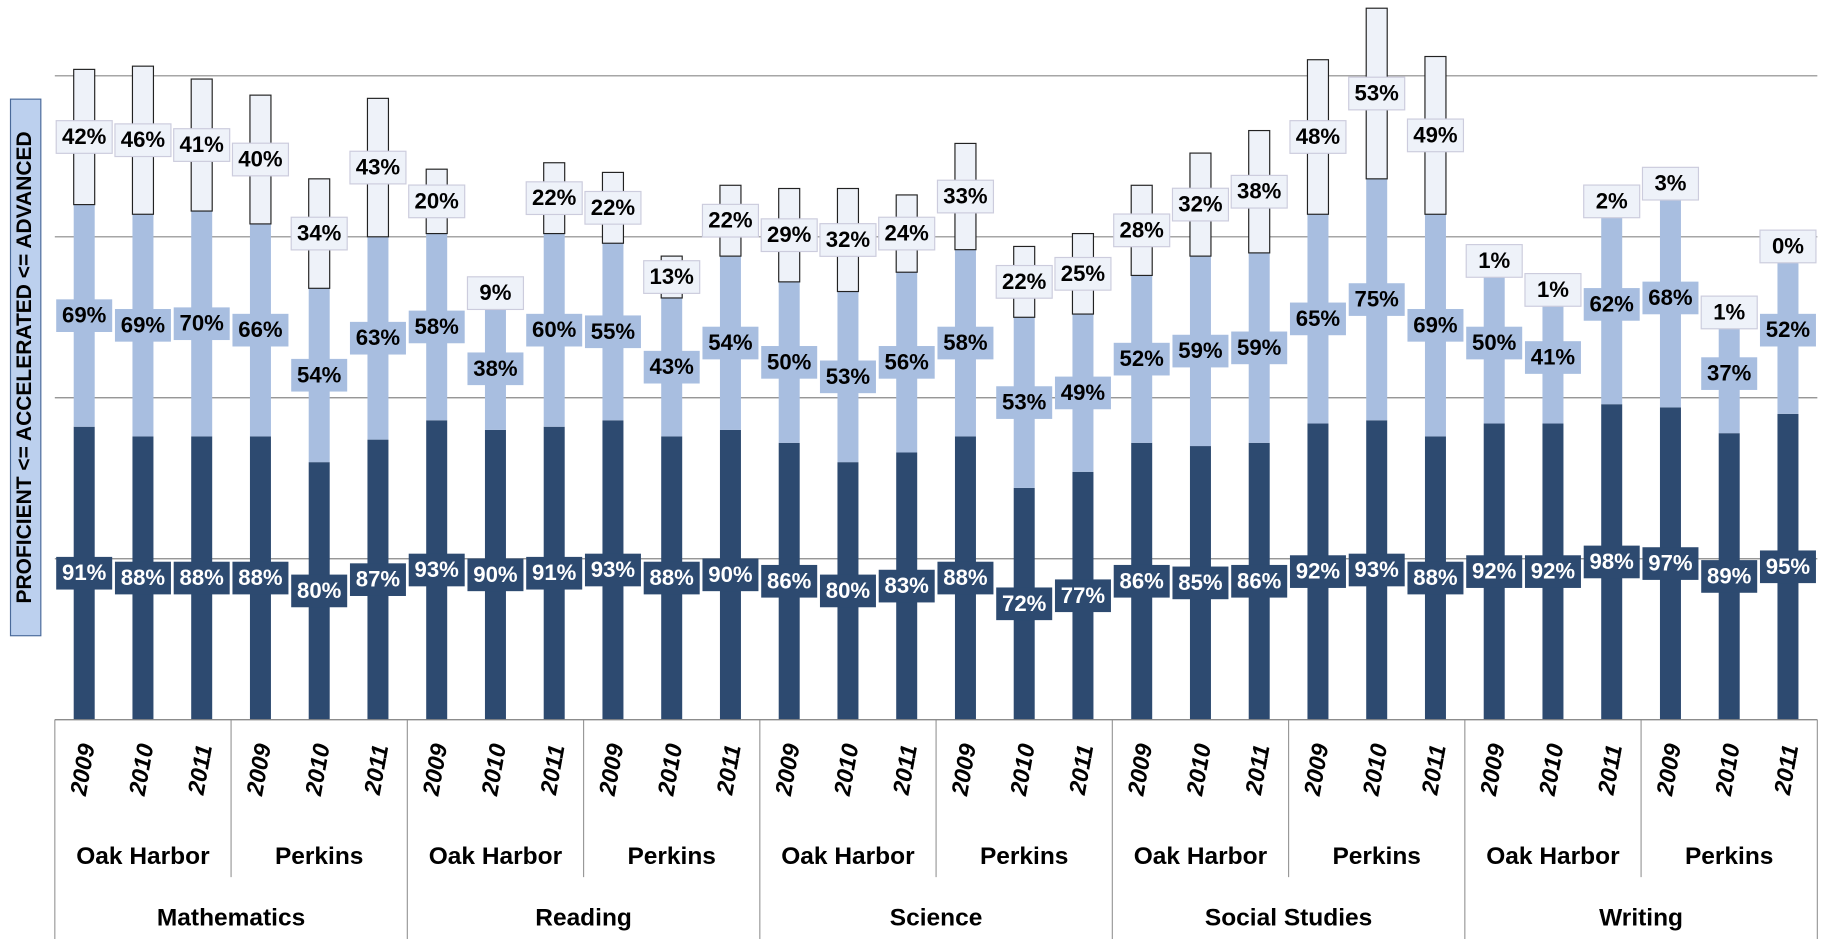  I want to click on value-label: 80%, so click(319, 590).